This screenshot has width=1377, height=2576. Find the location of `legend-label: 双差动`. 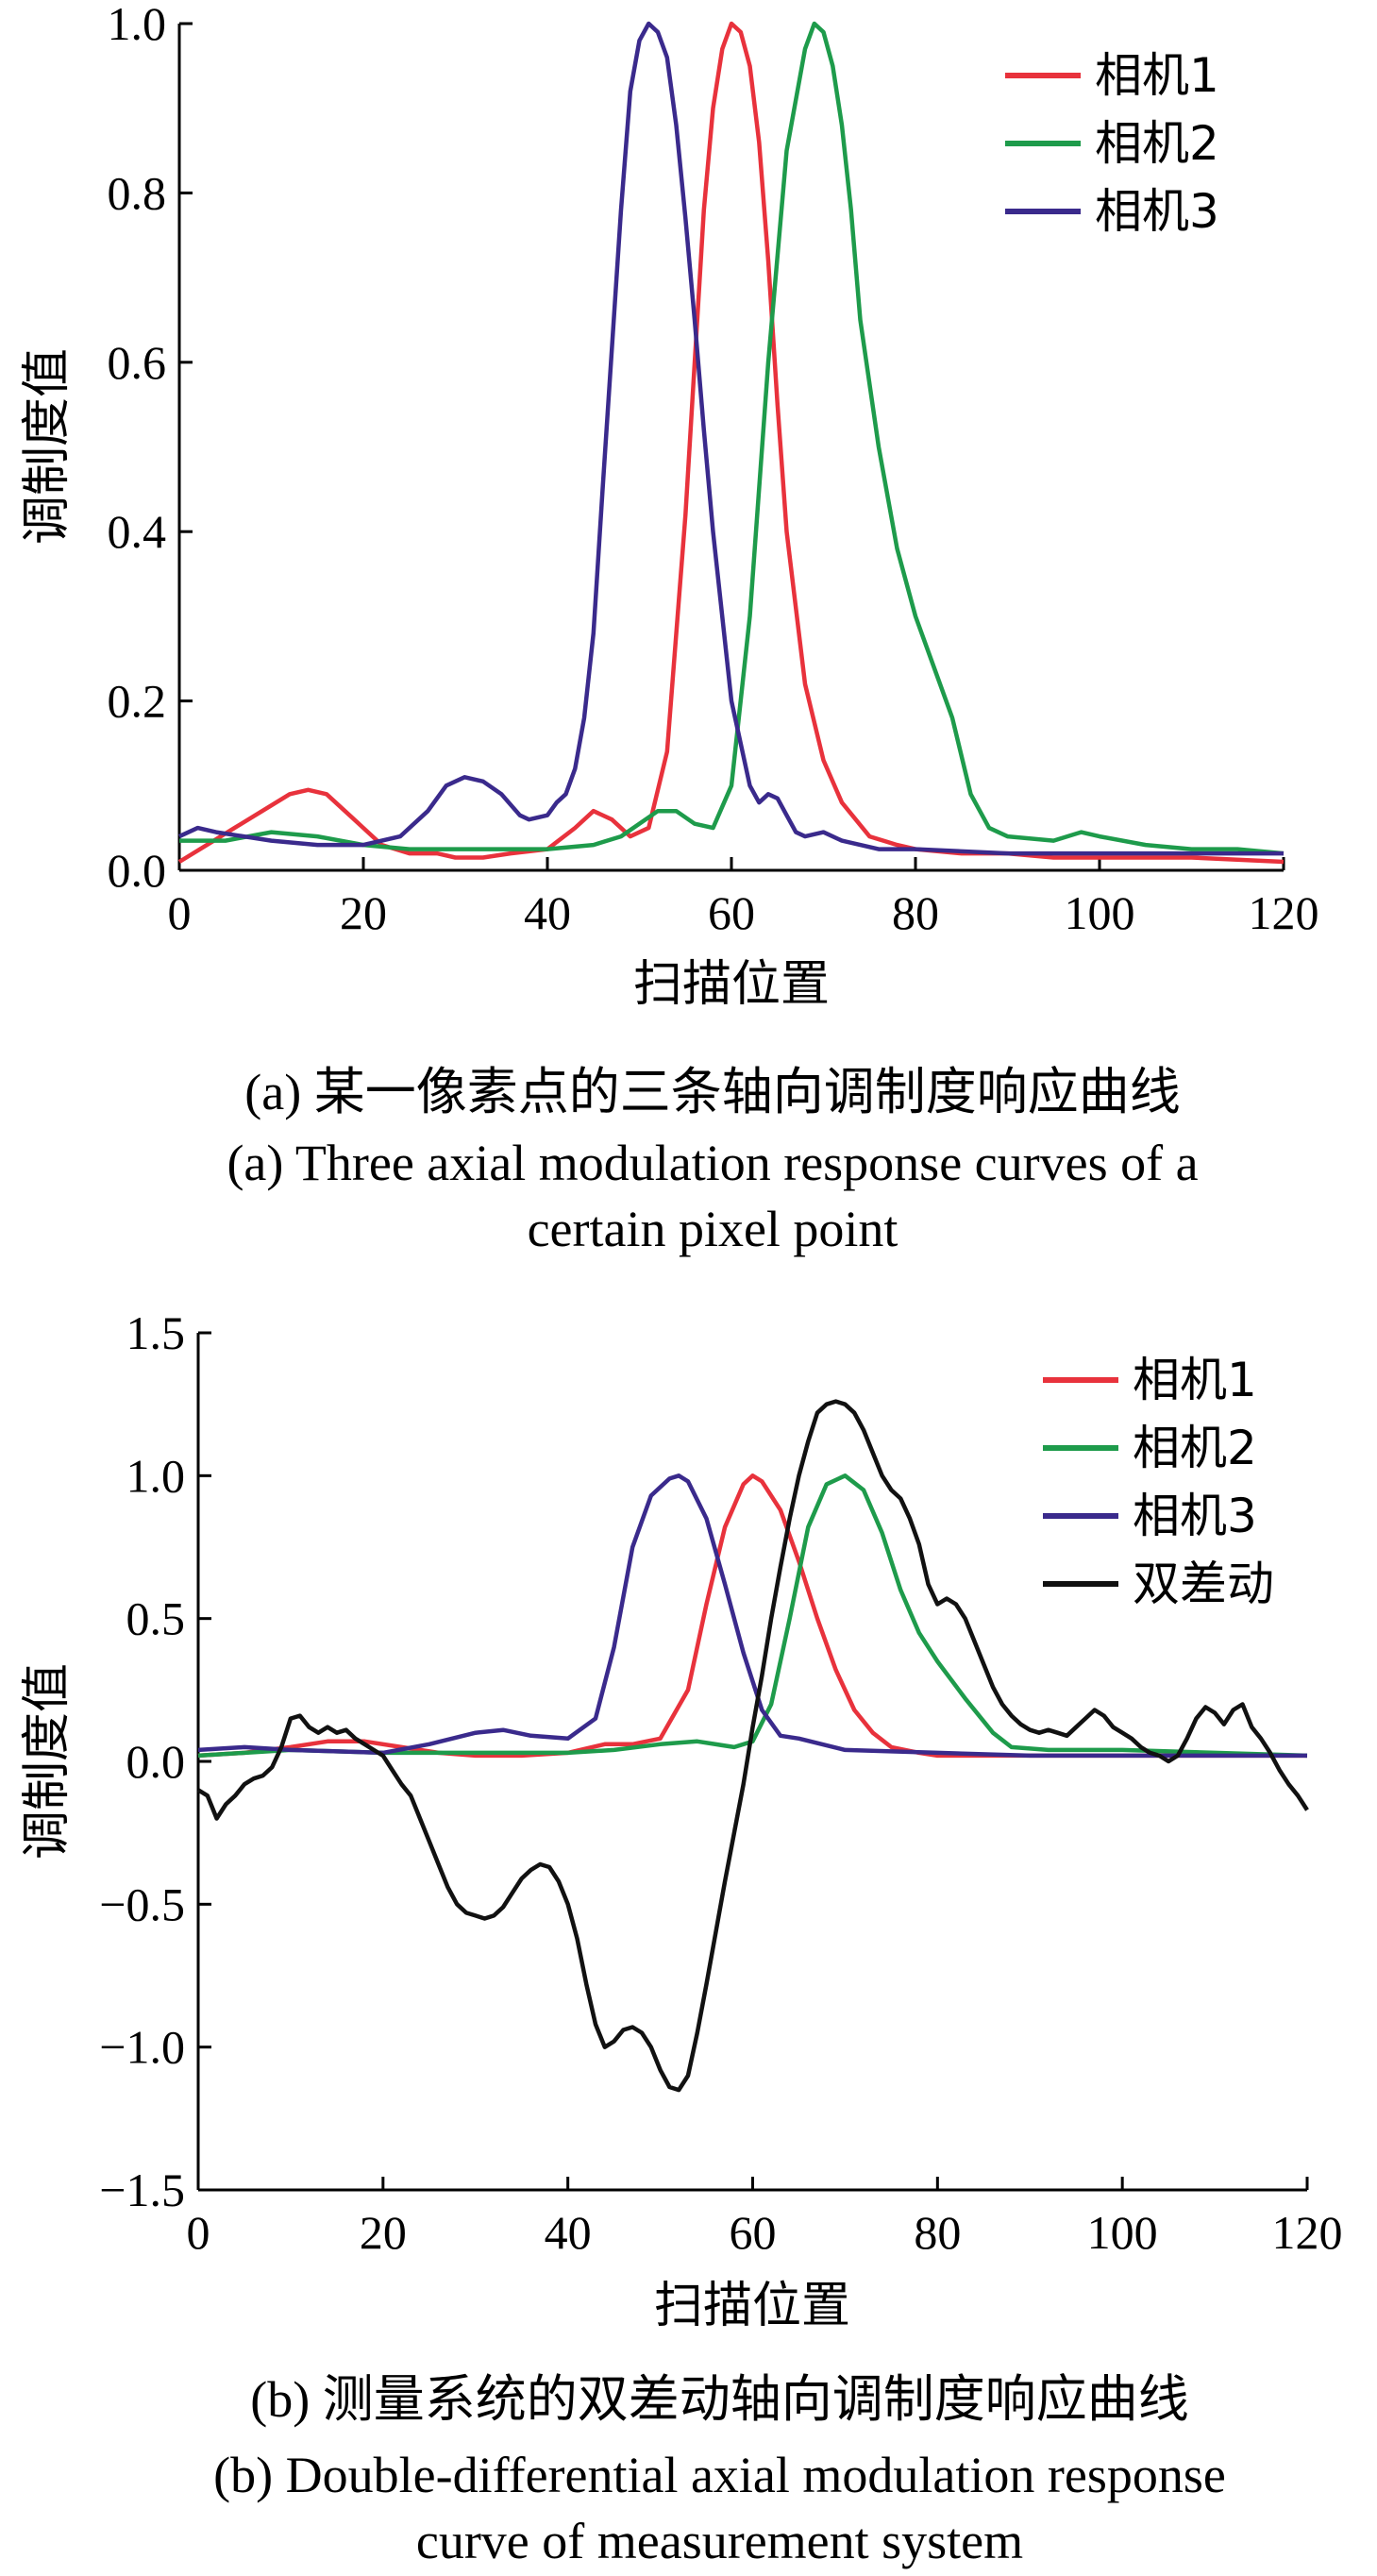

legend-label: 双差动 is located at coordinates (1203, 1584).